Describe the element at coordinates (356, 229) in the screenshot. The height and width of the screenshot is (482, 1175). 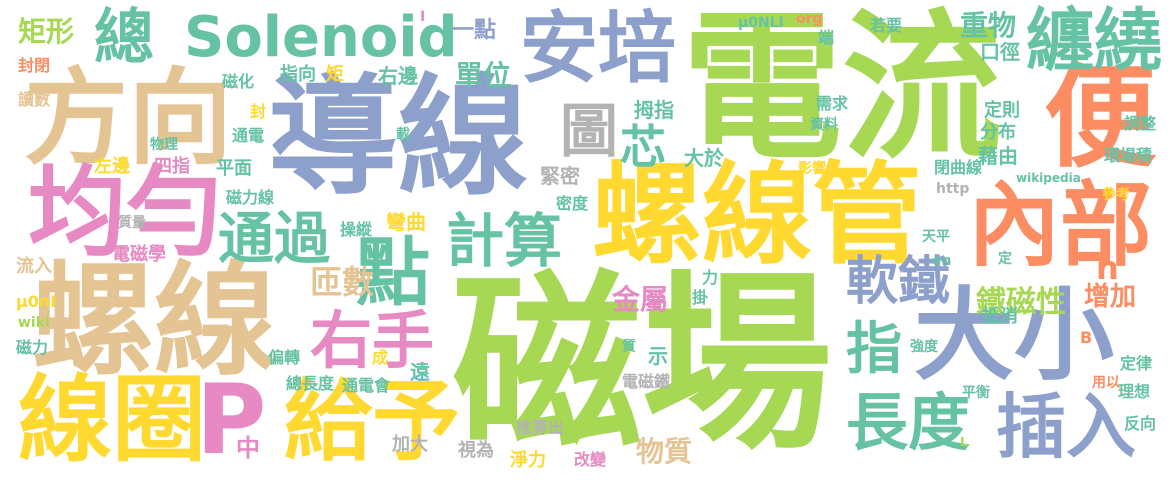
I see `word: 操縱` at that location.